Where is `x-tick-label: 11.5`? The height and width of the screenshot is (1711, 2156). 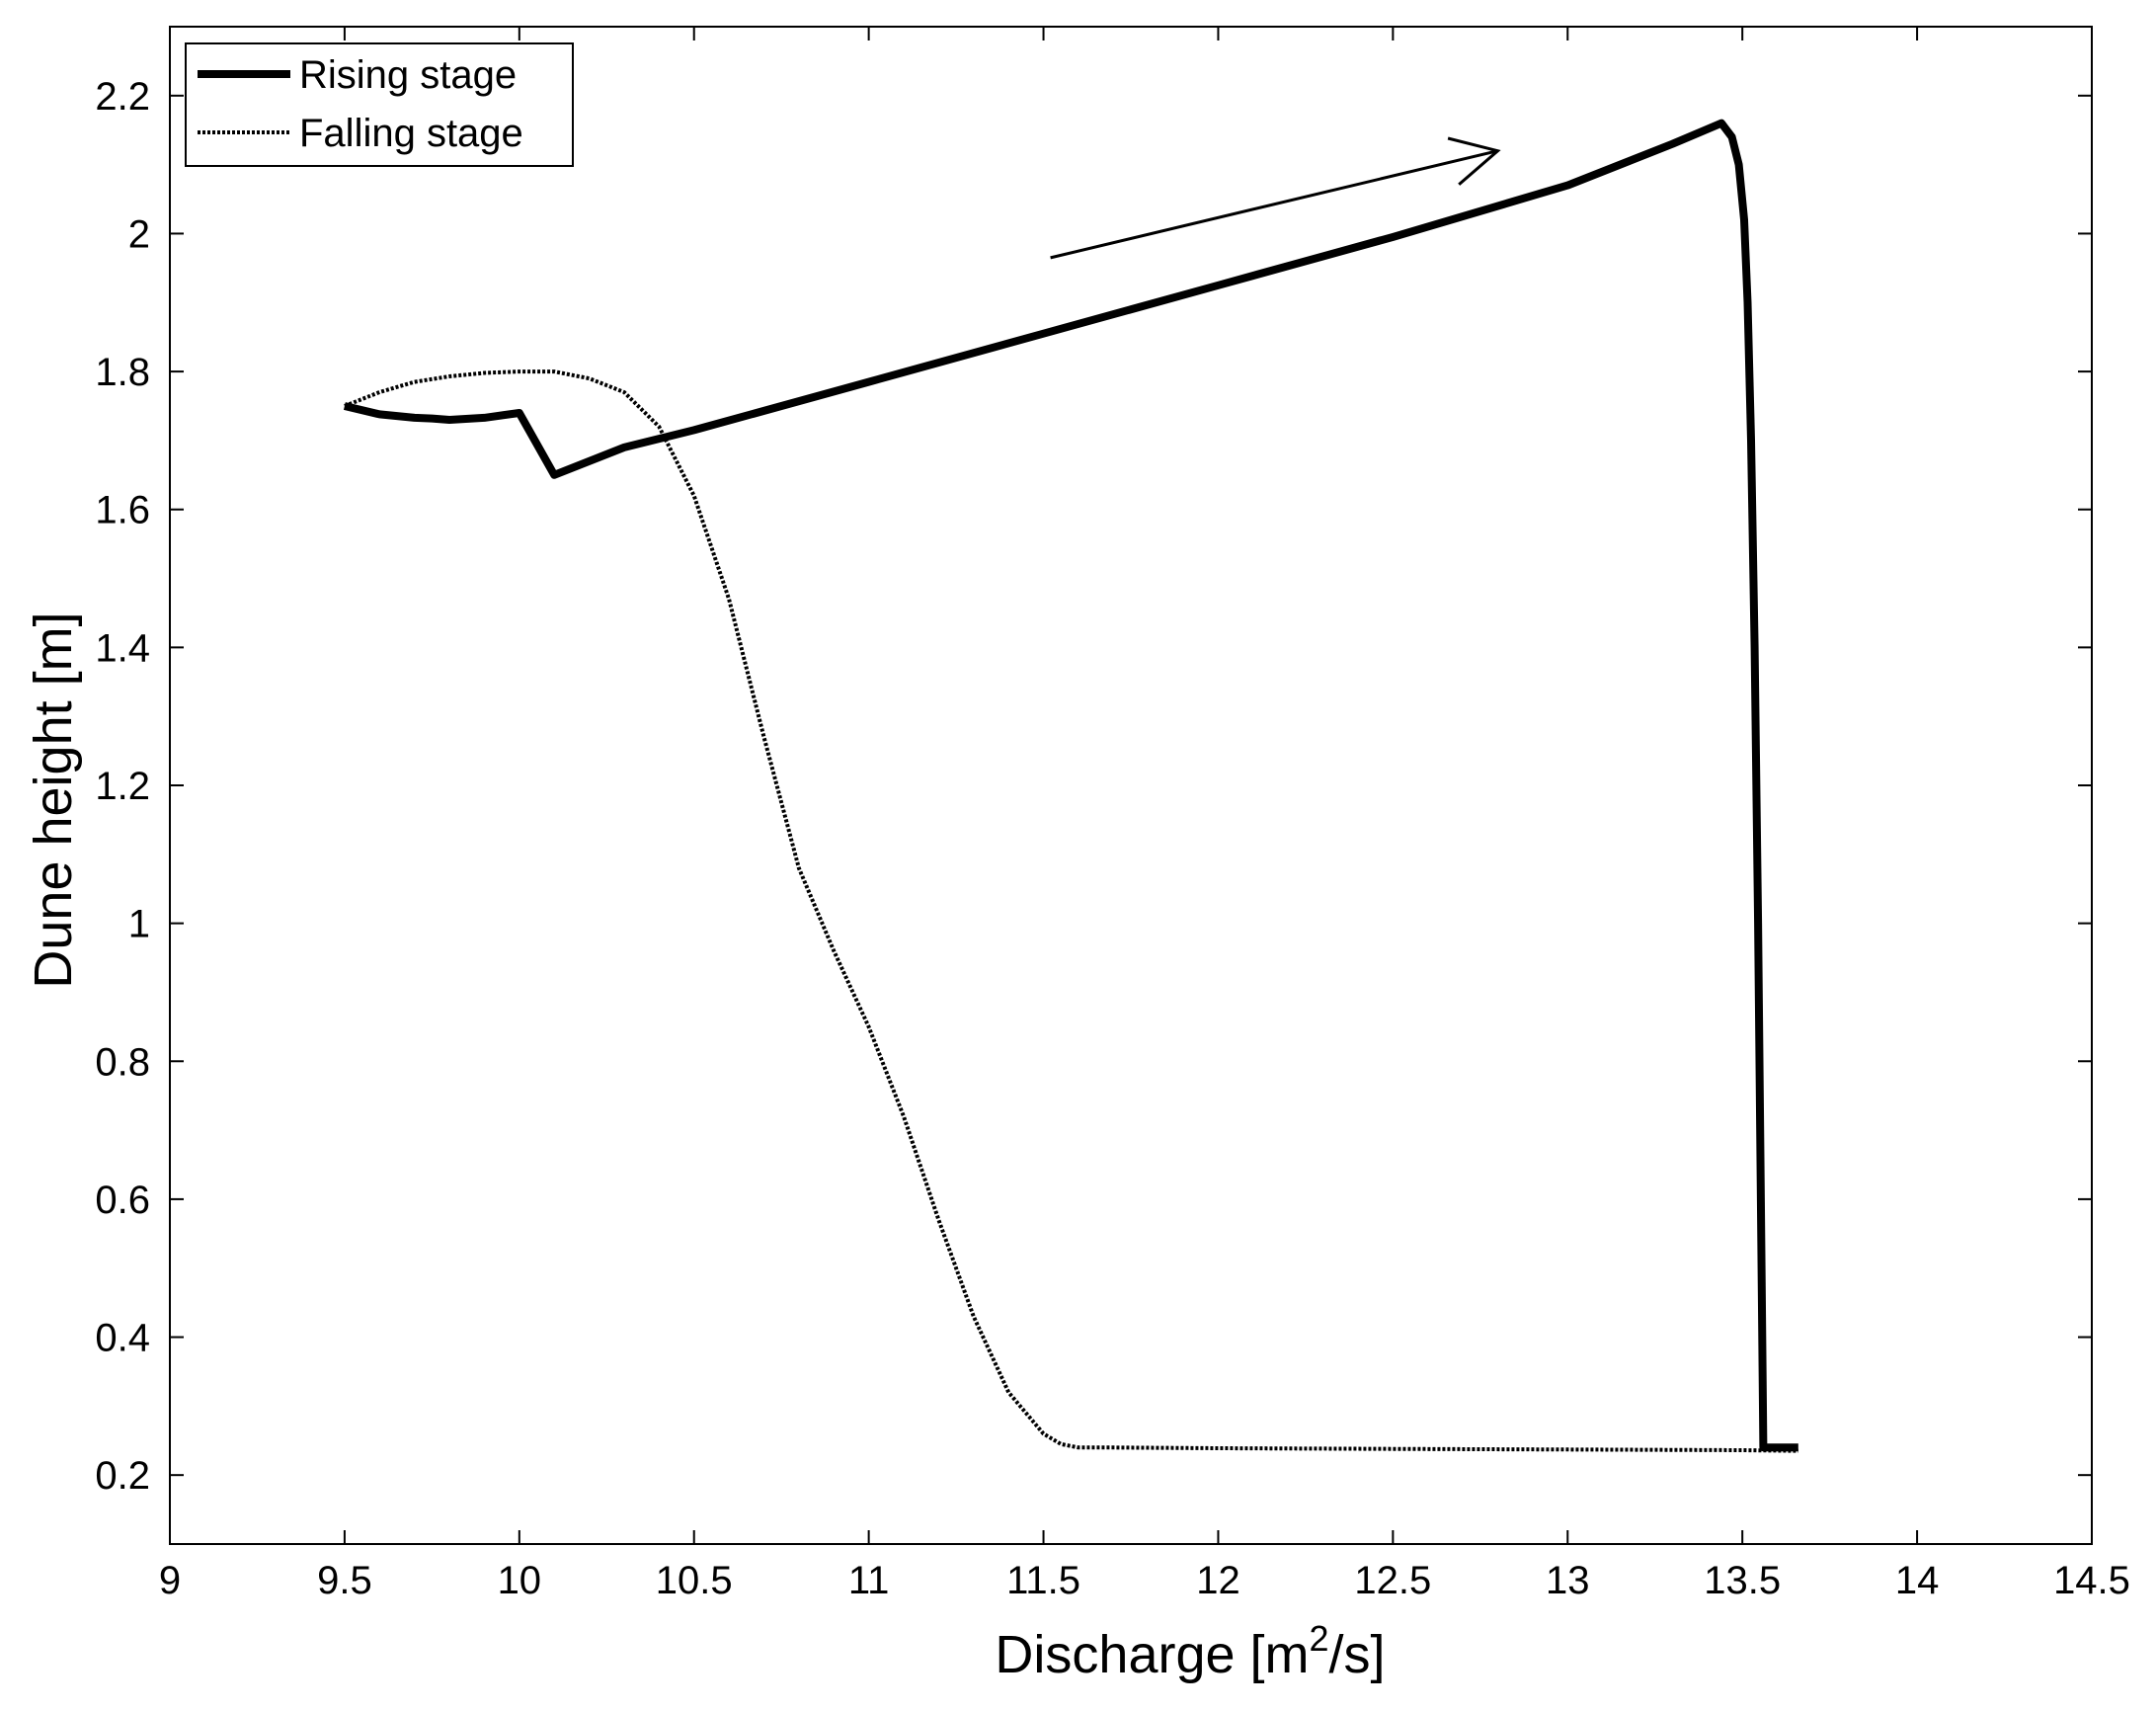
x-tick-label: 11.5 is located at coordinates (1043, 1580).